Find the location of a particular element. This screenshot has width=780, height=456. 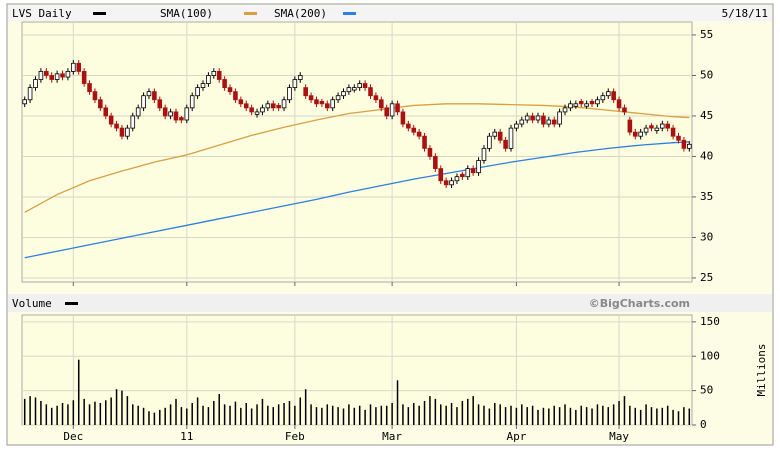

y-tick-label: 45 is located at coordinates (706, 115).